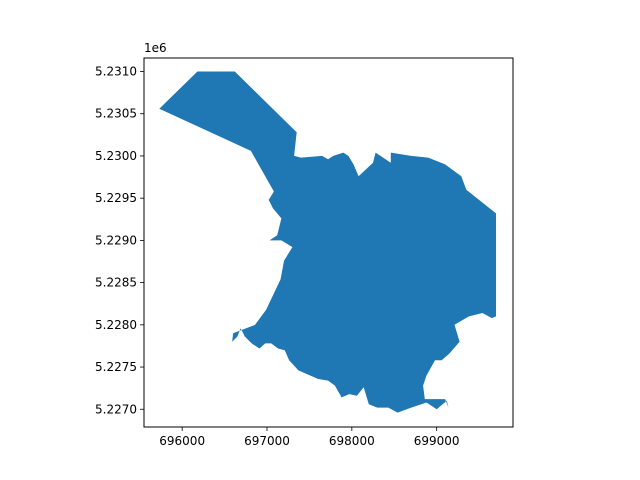  I want to click on x-tick-label: 697000, so click(267, 441).